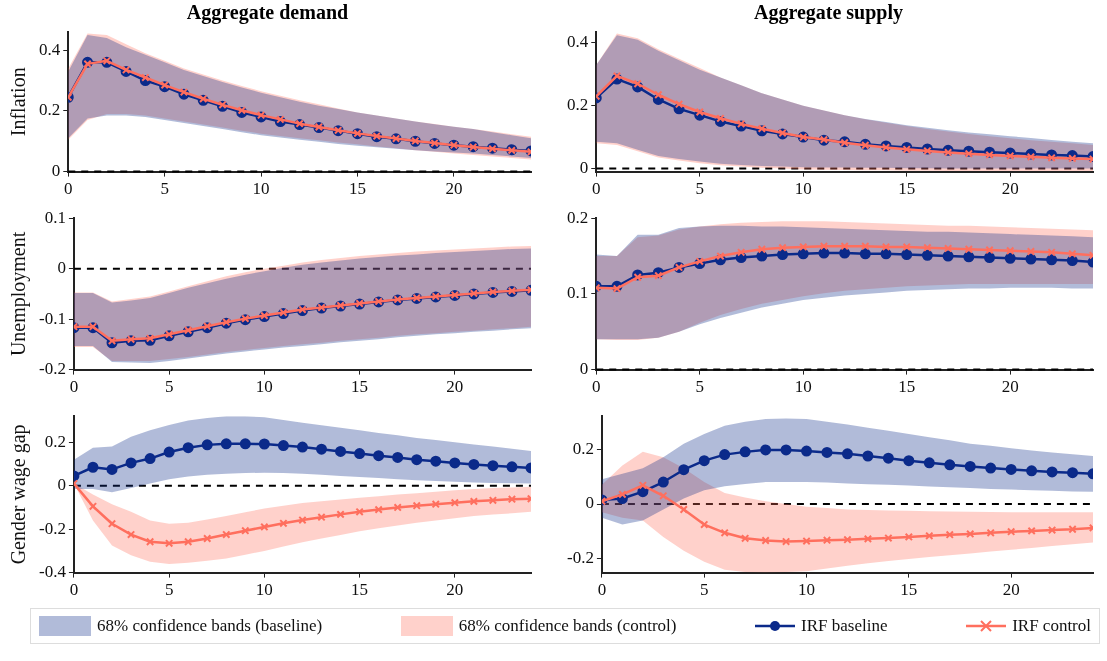 This screenshot has width=1107, height=661. I want to click on legend-label: IRF baseline, so click(844, 626).